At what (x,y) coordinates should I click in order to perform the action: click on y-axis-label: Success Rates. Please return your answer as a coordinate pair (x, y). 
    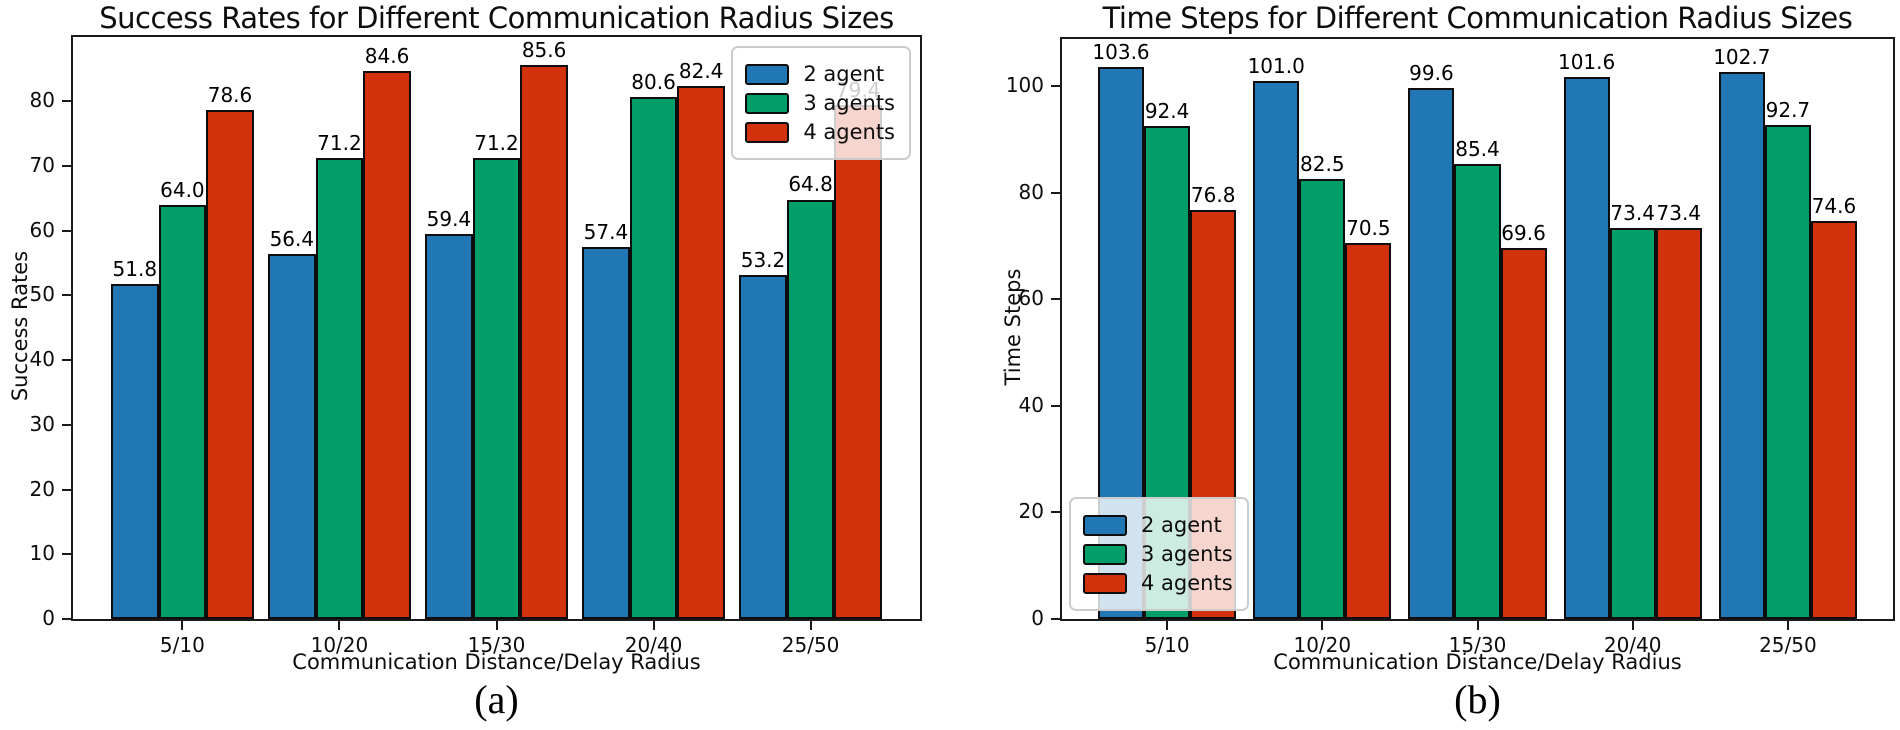
    Looking at the image, I should click on (20, 326).